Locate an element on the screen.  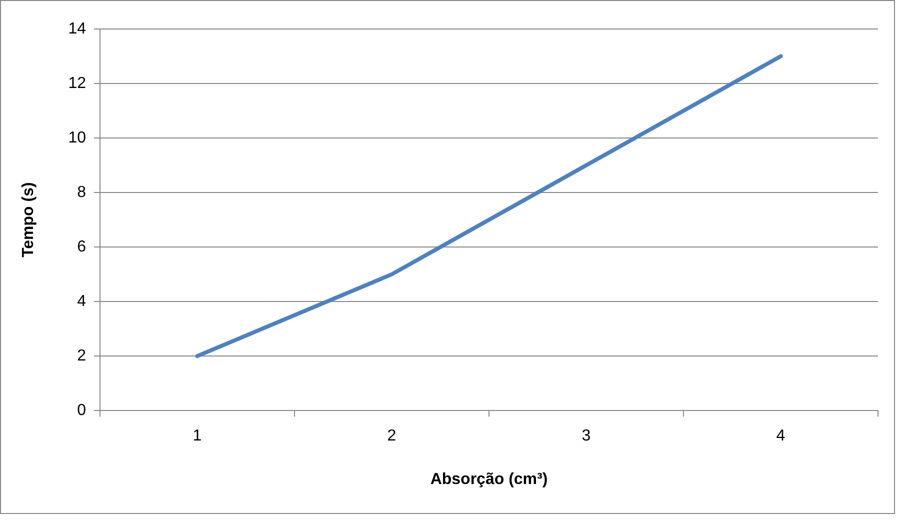
y-tick-label: 12 is located at coordinates (77, 83).